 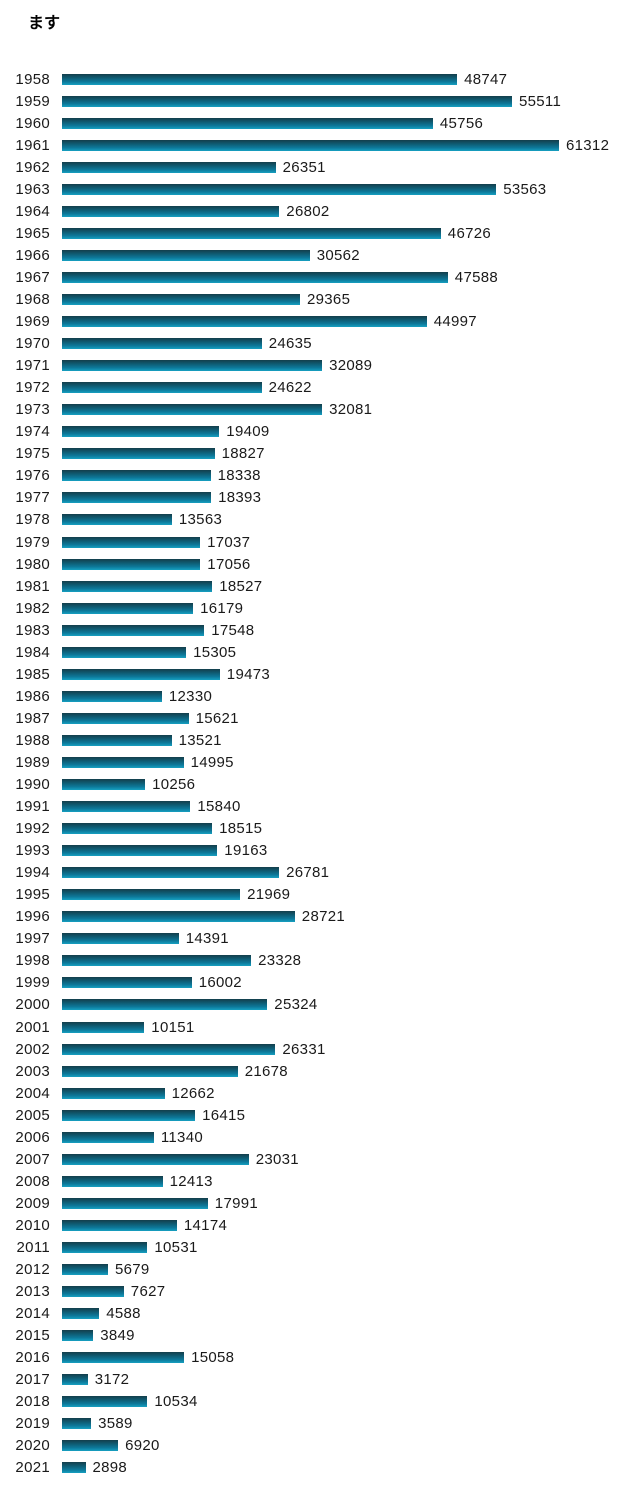 I want to click on value-label: 15305, so click(x=215, y=652).